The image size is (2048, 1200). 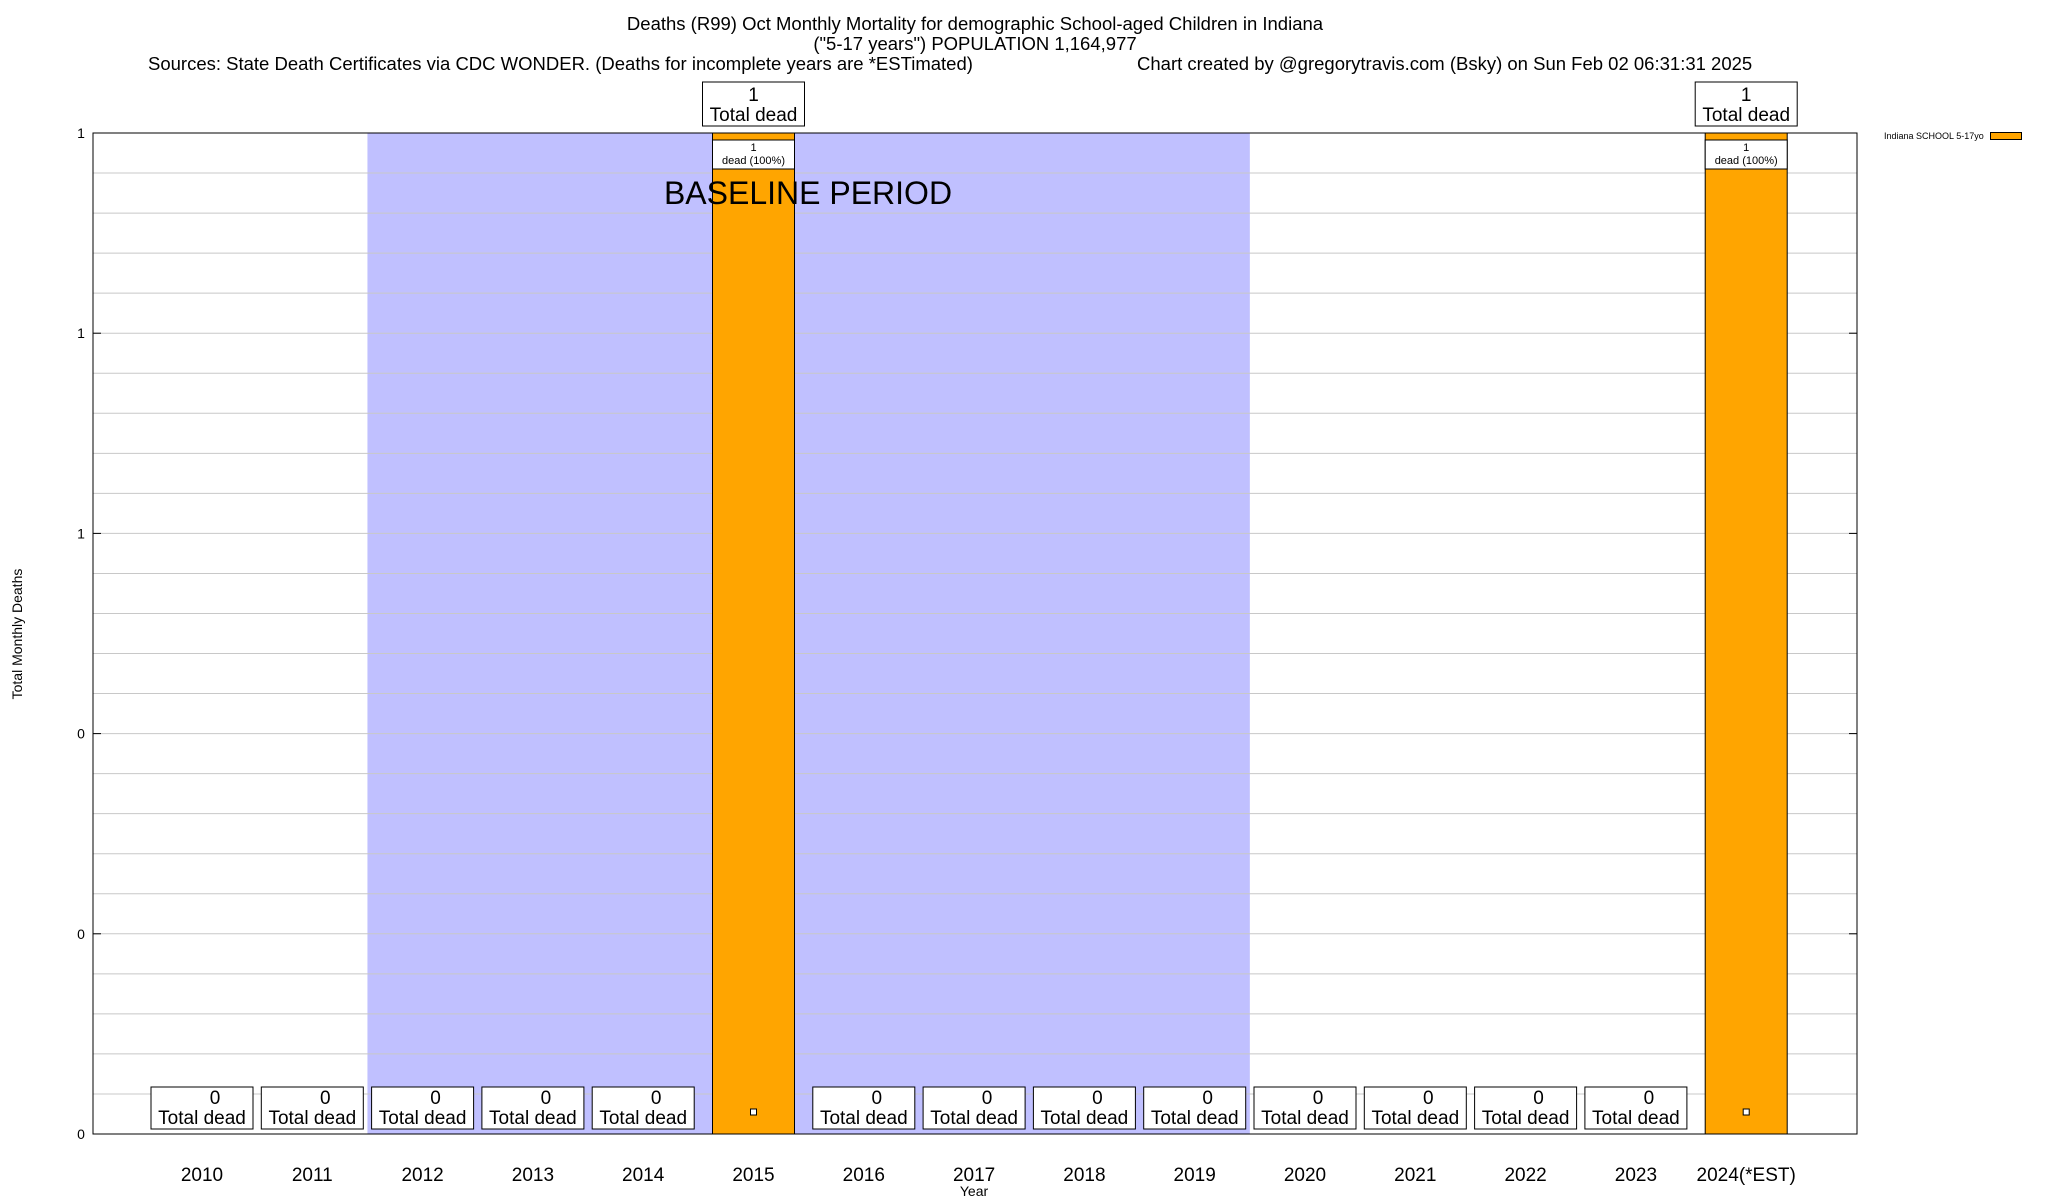 I want to click on x-tick-label: 2018, so click(x=1084, y=1175).